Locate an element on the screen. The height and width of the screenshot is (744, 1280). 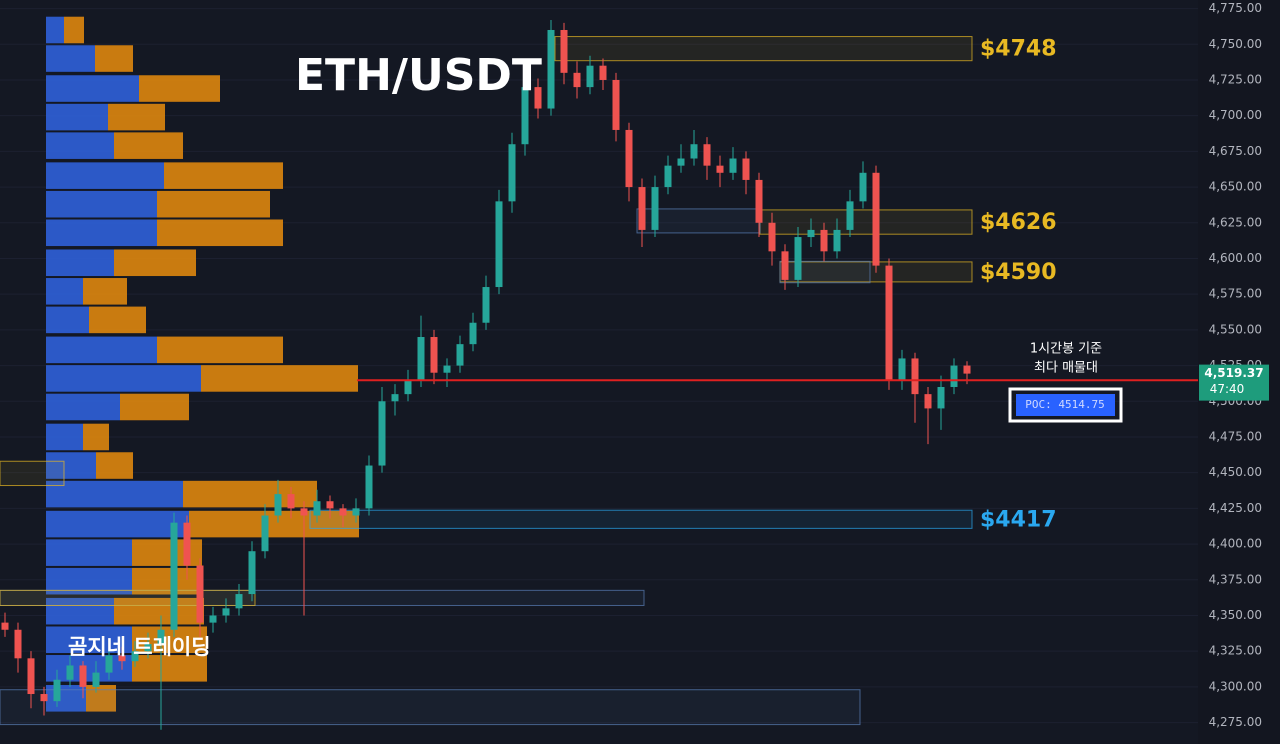
y-tick-label: 4,550.00 is located at coordinates (1235, 329).